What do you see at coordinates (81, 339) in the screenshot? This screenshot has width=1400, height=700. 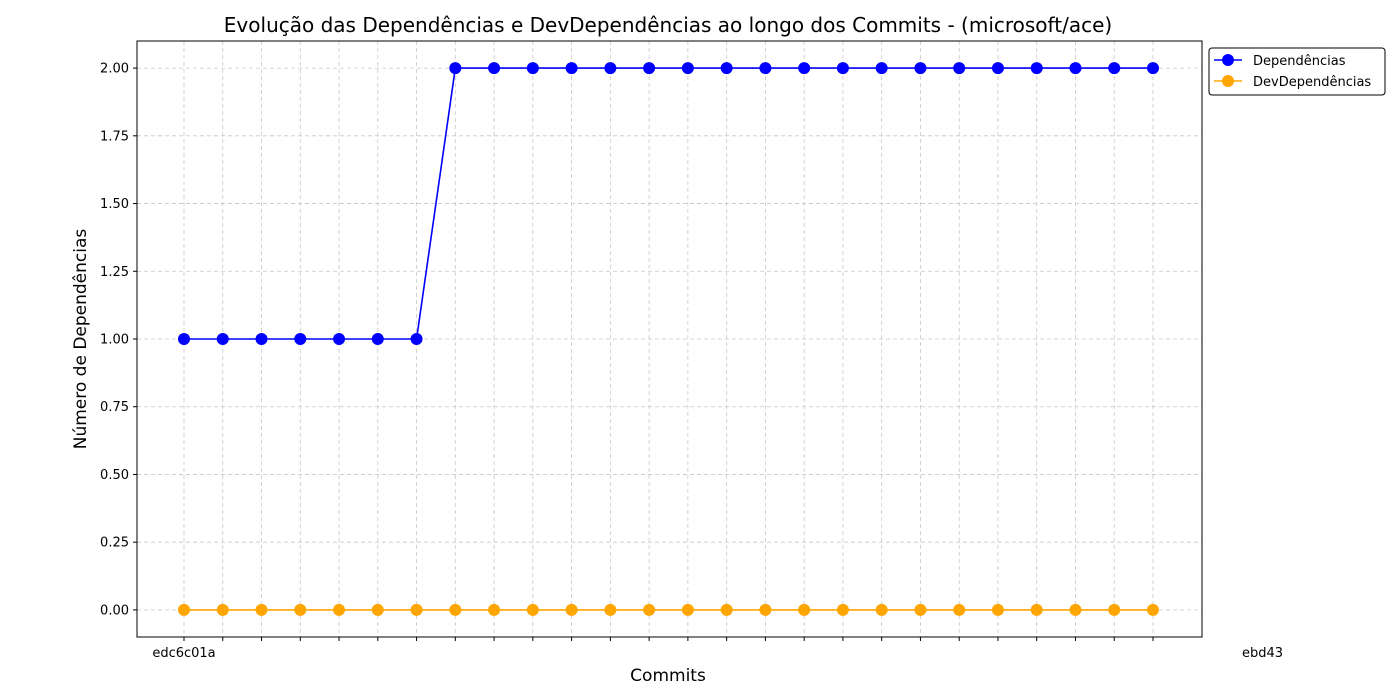 I see `y-axis-label: Número de Dependências` at bounding box center [81, 339].